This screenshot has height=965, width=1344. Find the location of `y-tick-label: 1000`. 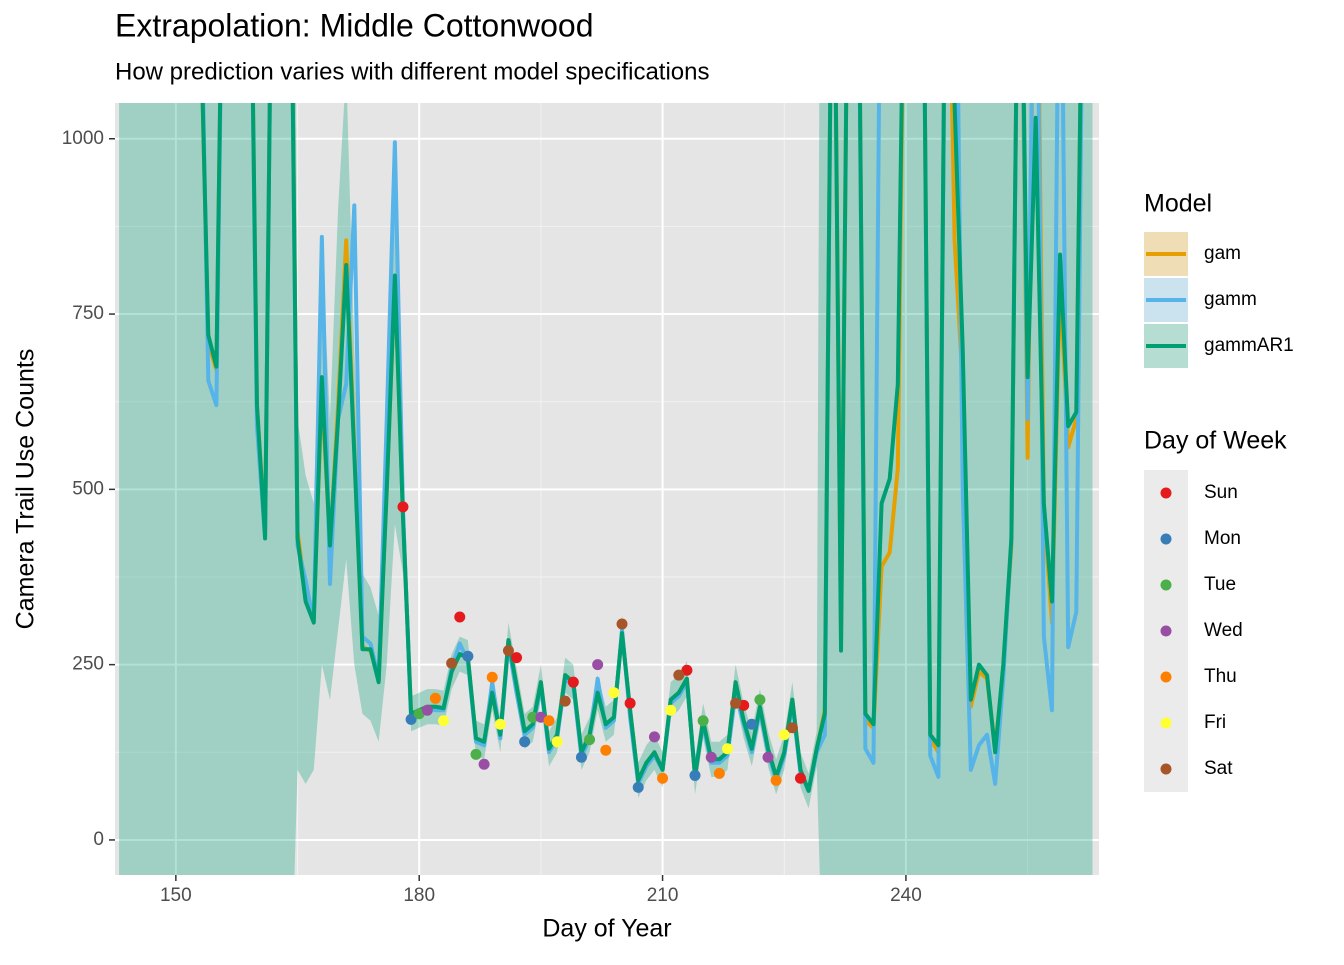

y-tick-label: 1000 is located at coordinates (83, 138).